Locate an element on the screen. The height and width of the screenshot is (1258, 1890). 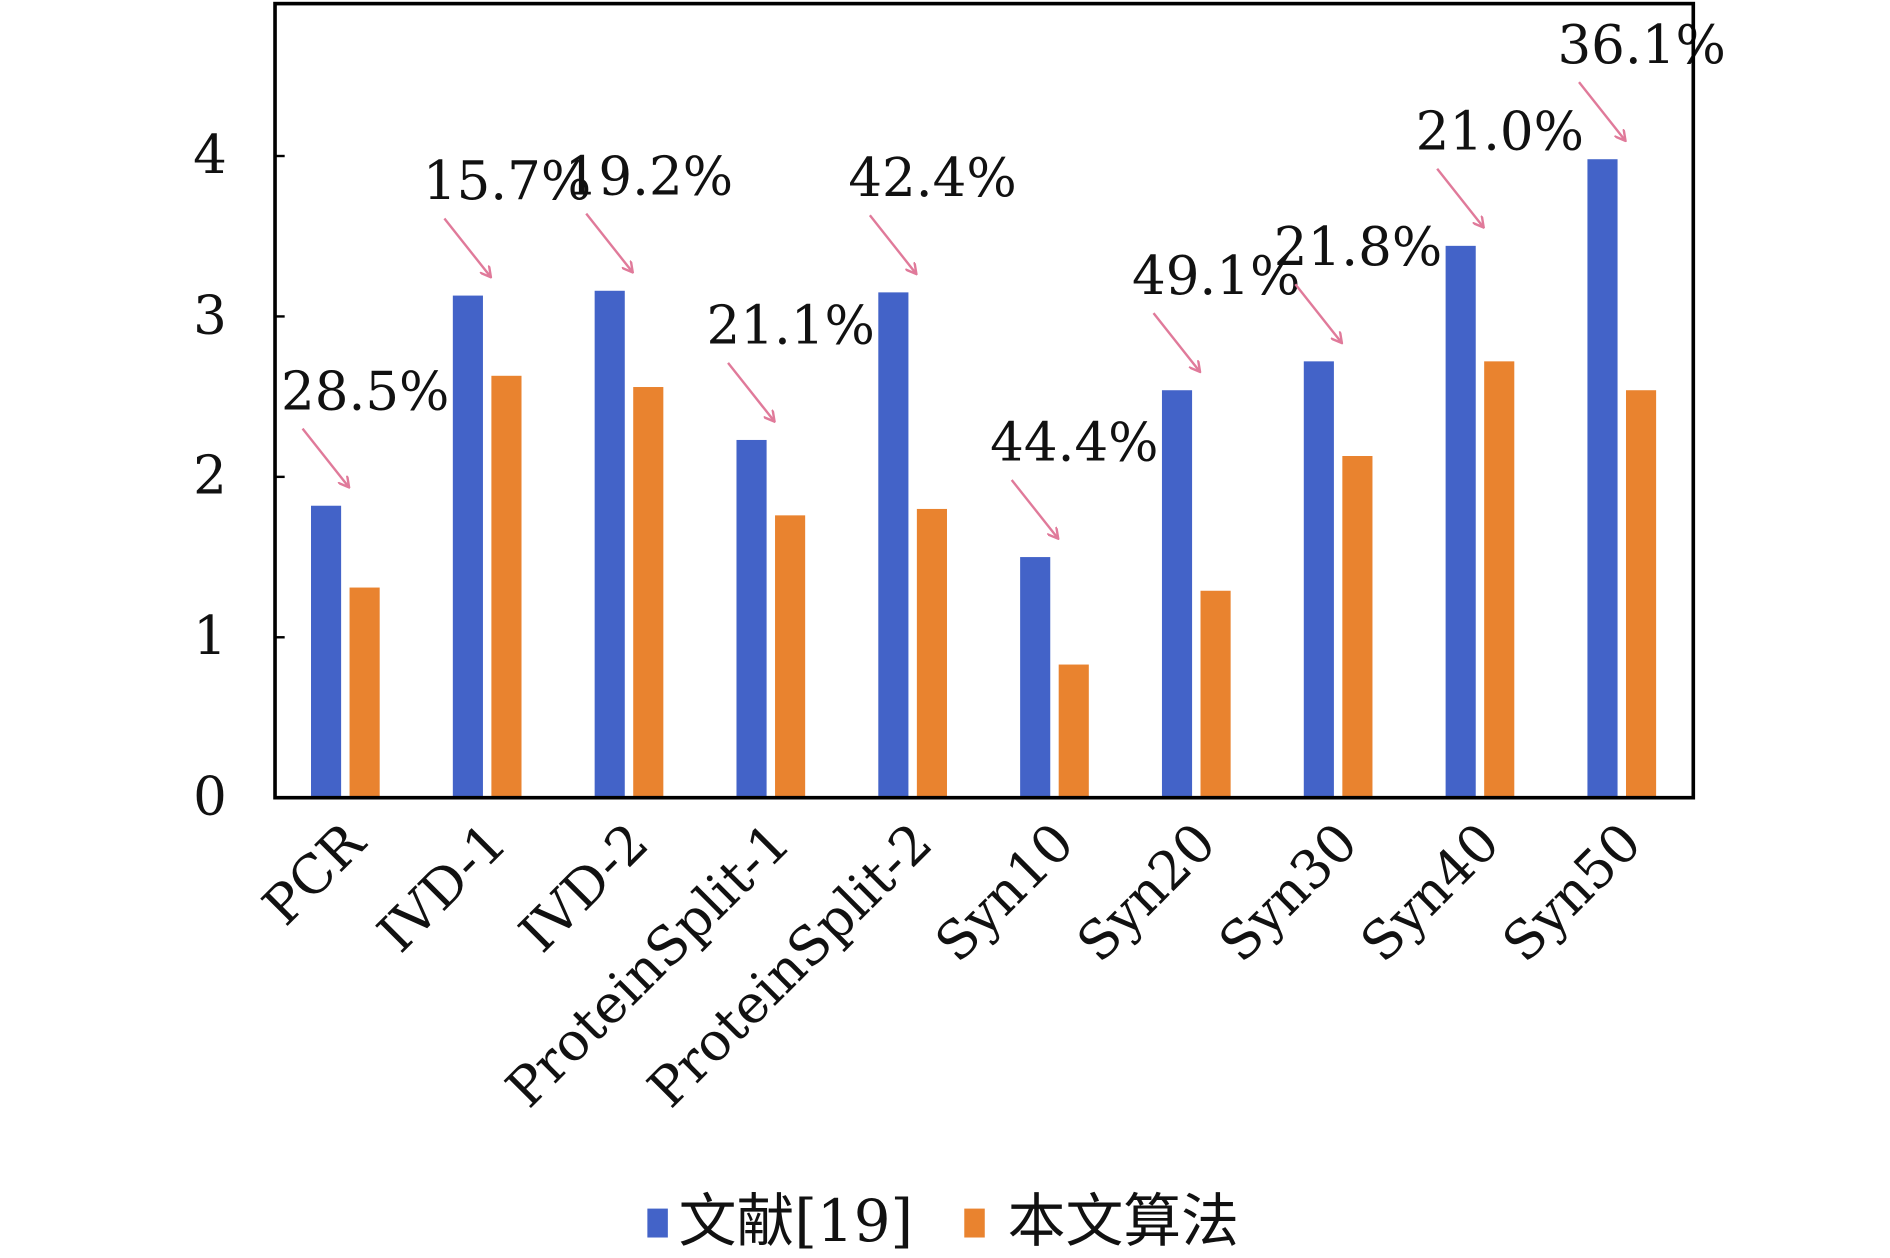
x-tick-label: IVD-1 is located at coordinates (442, 887).